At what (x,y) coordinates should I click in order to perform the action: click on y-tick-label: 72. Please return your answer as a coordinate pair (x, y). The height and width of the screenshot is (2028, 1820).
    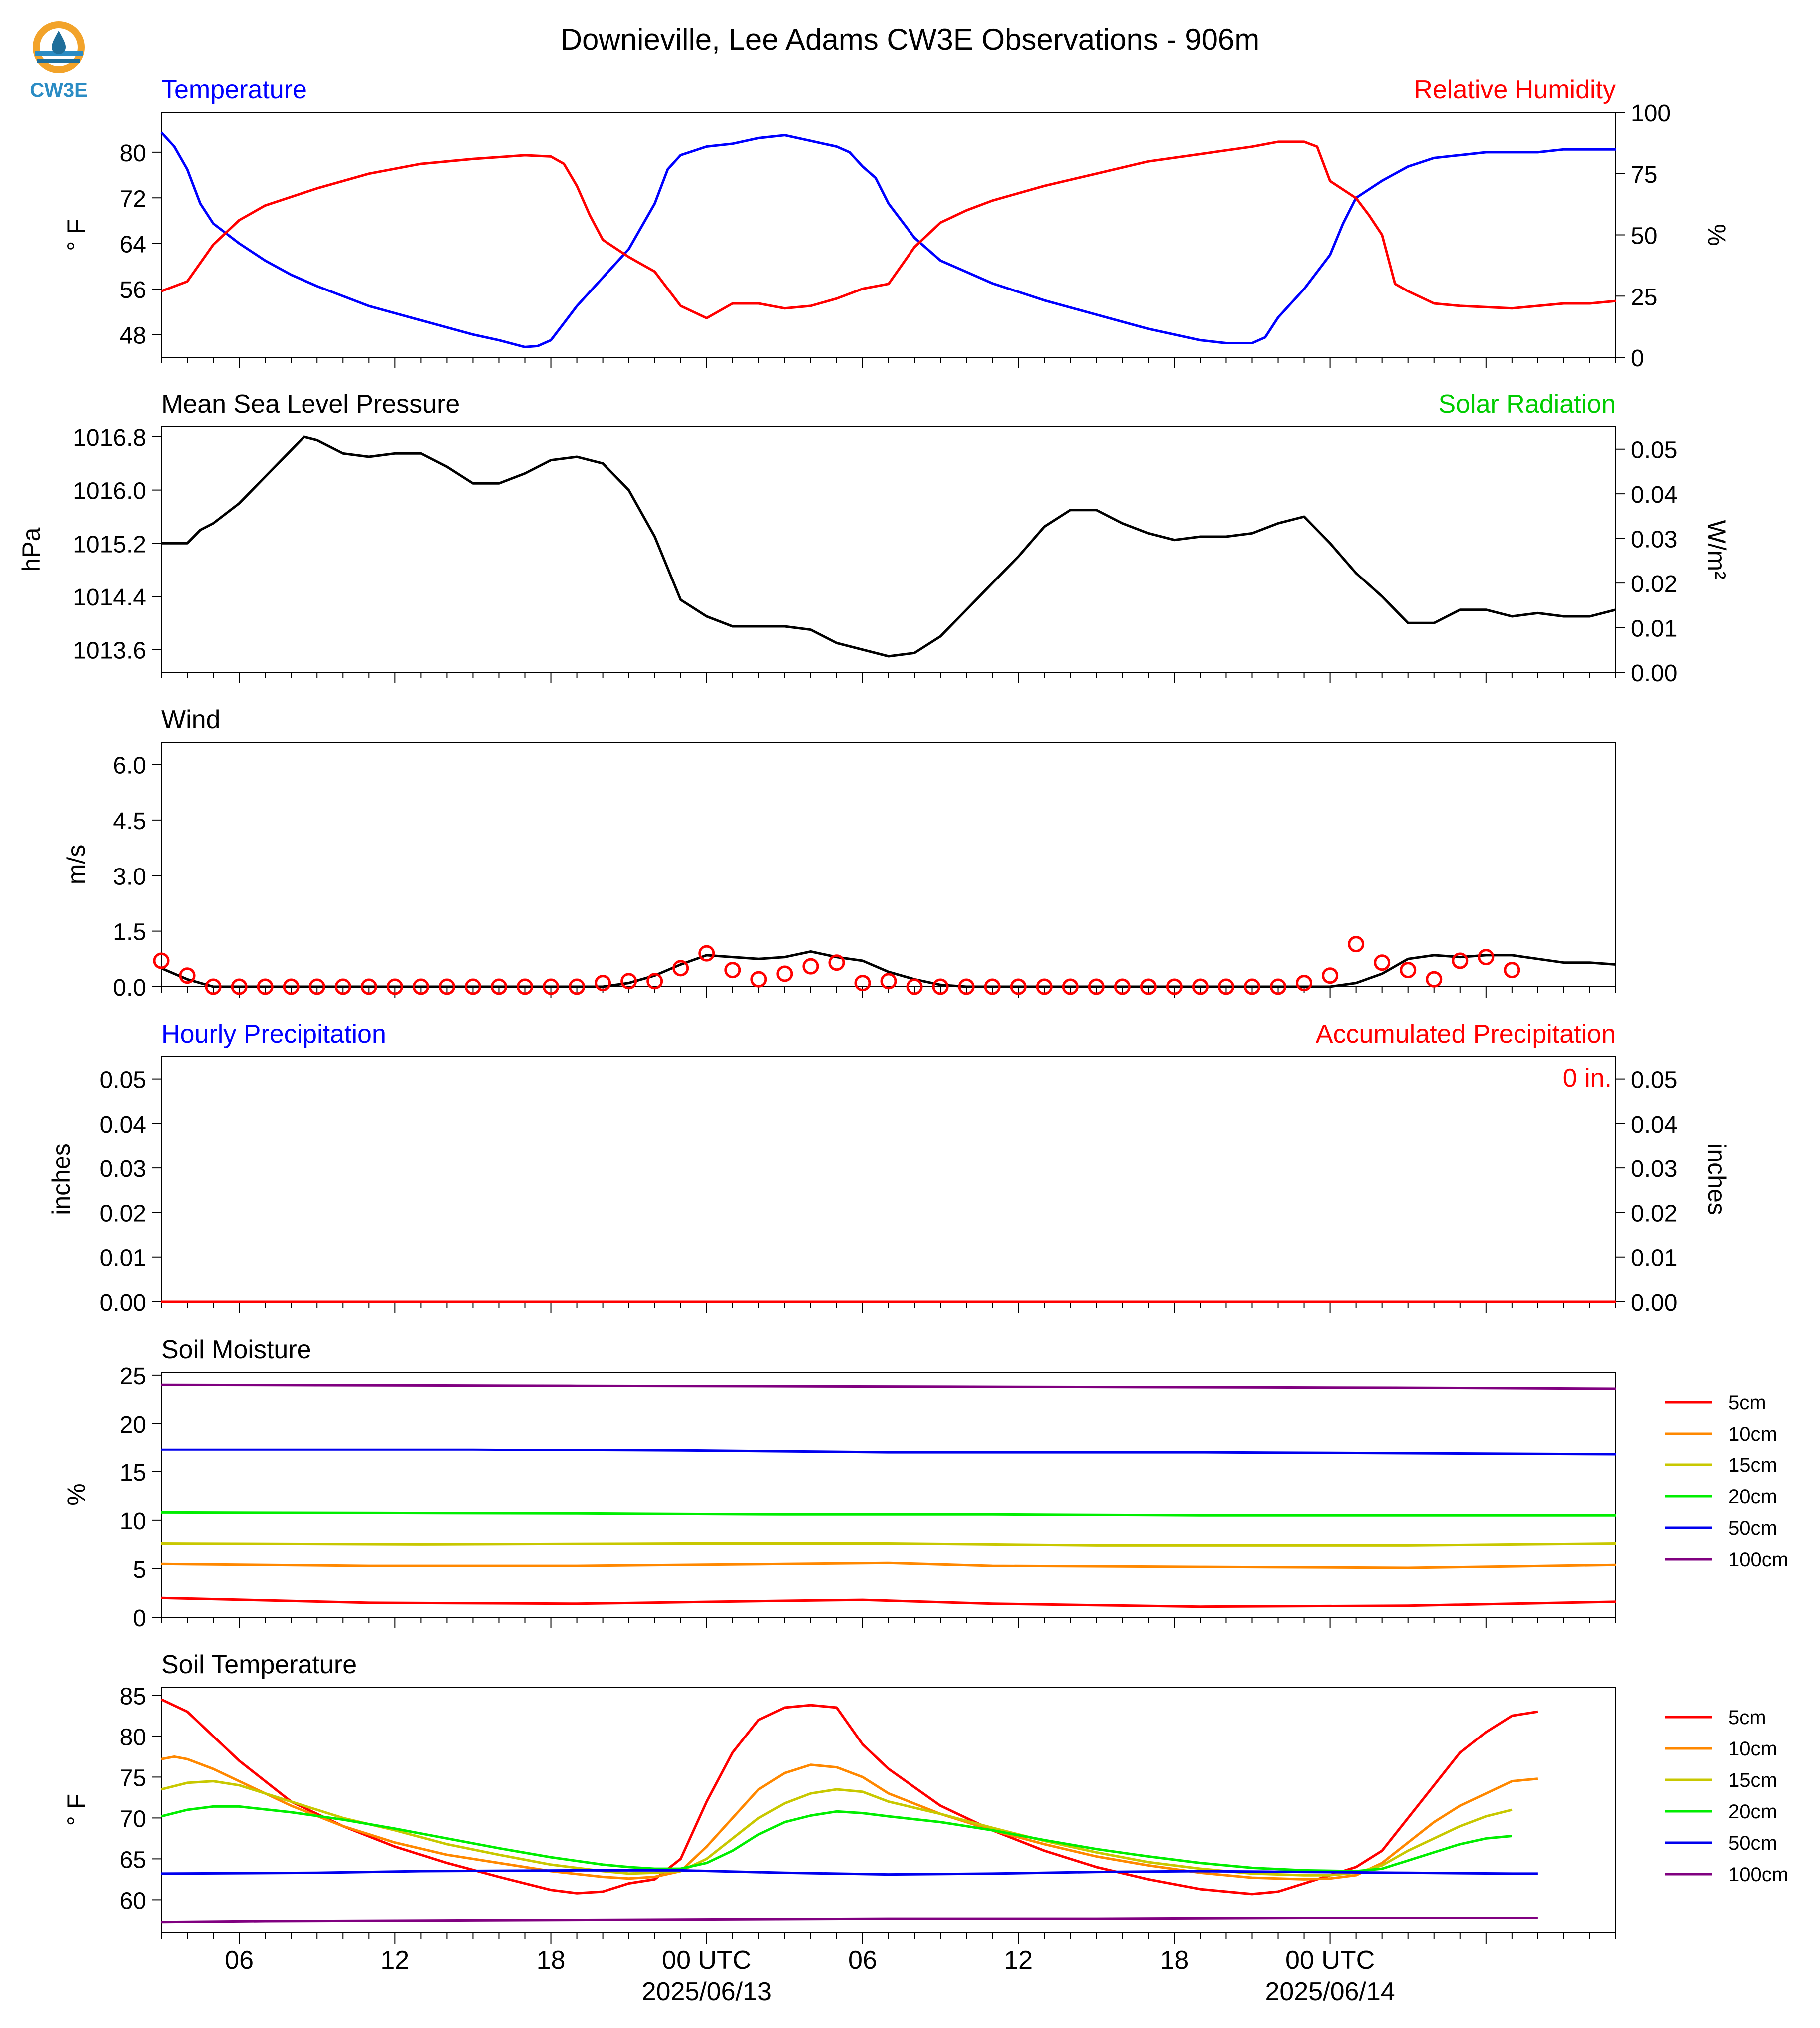
    Looking at the image, I should click on (133, 199).